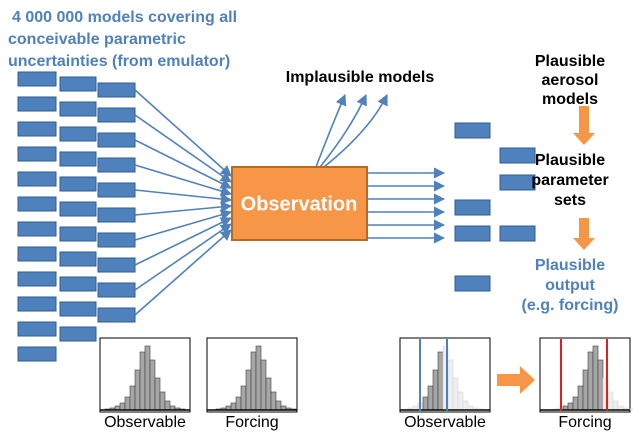 Image resolution: width=633 pixels, height=432 pixels. I want to click on observation-label: Observation, so click(299, 204).